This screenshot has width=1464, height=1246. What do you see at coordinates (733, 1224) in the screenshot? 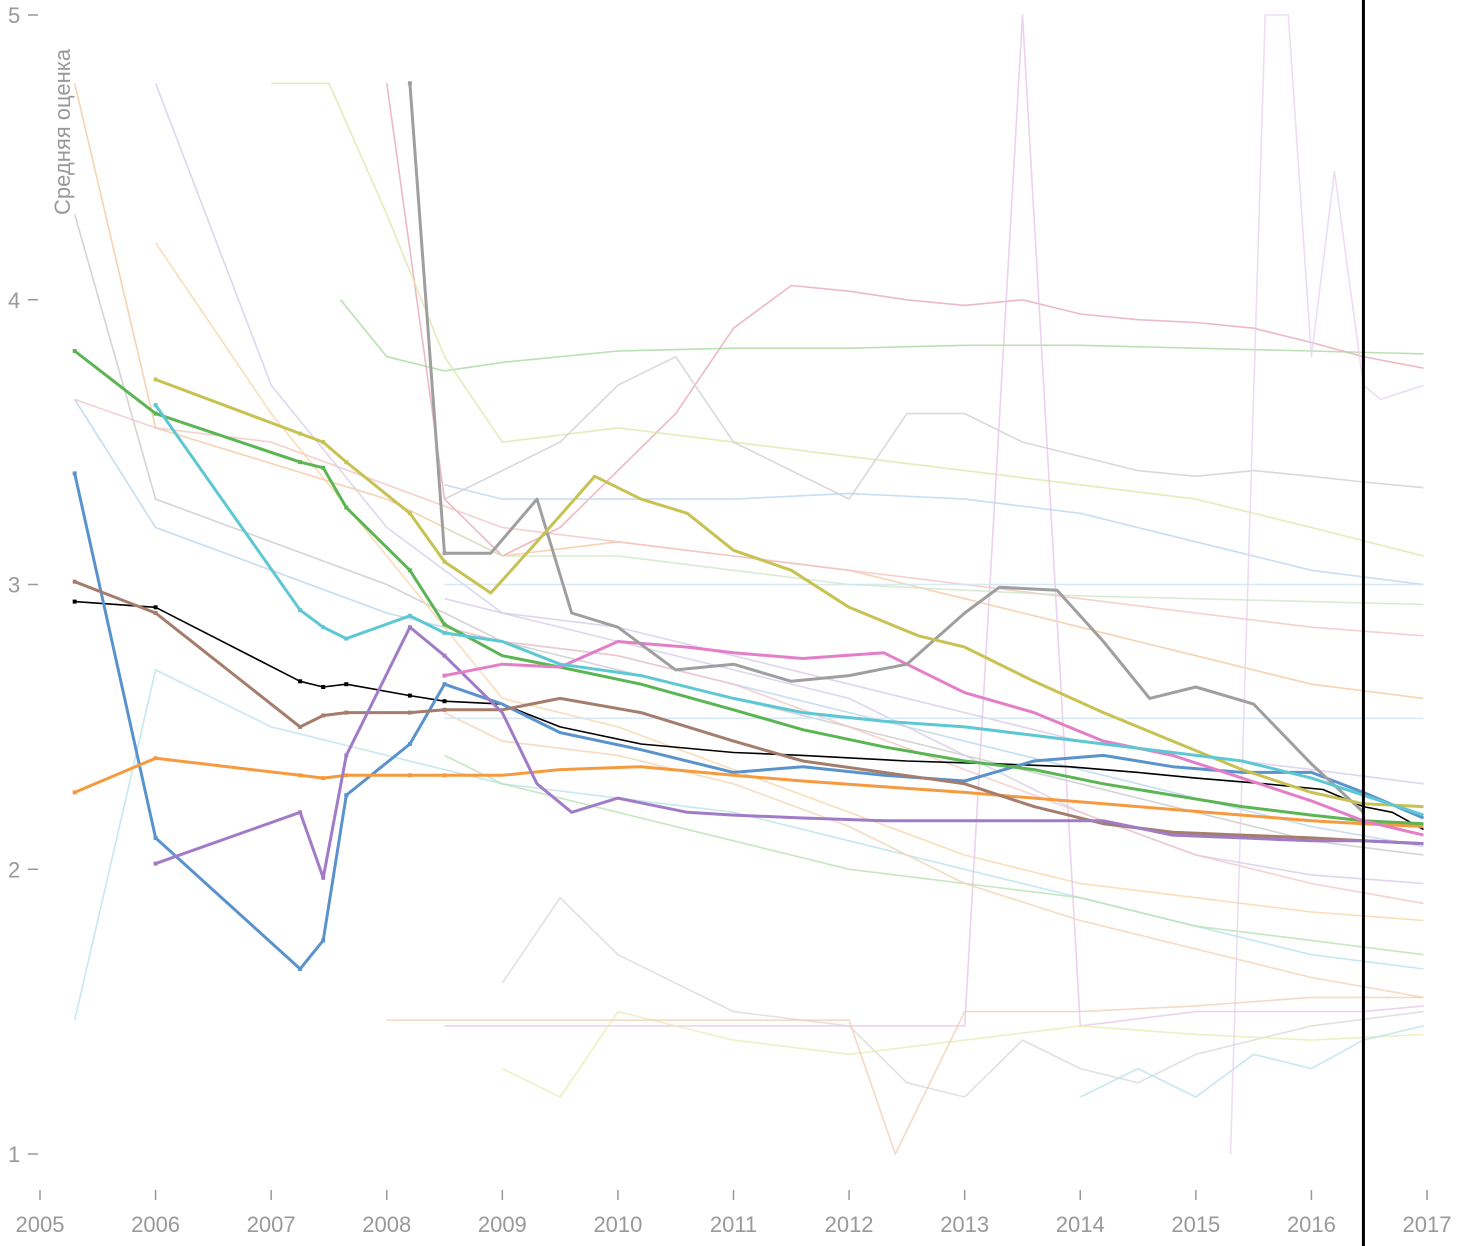
I see `x-tick-label-2011: 2011` at bounding box center [733, 1224].